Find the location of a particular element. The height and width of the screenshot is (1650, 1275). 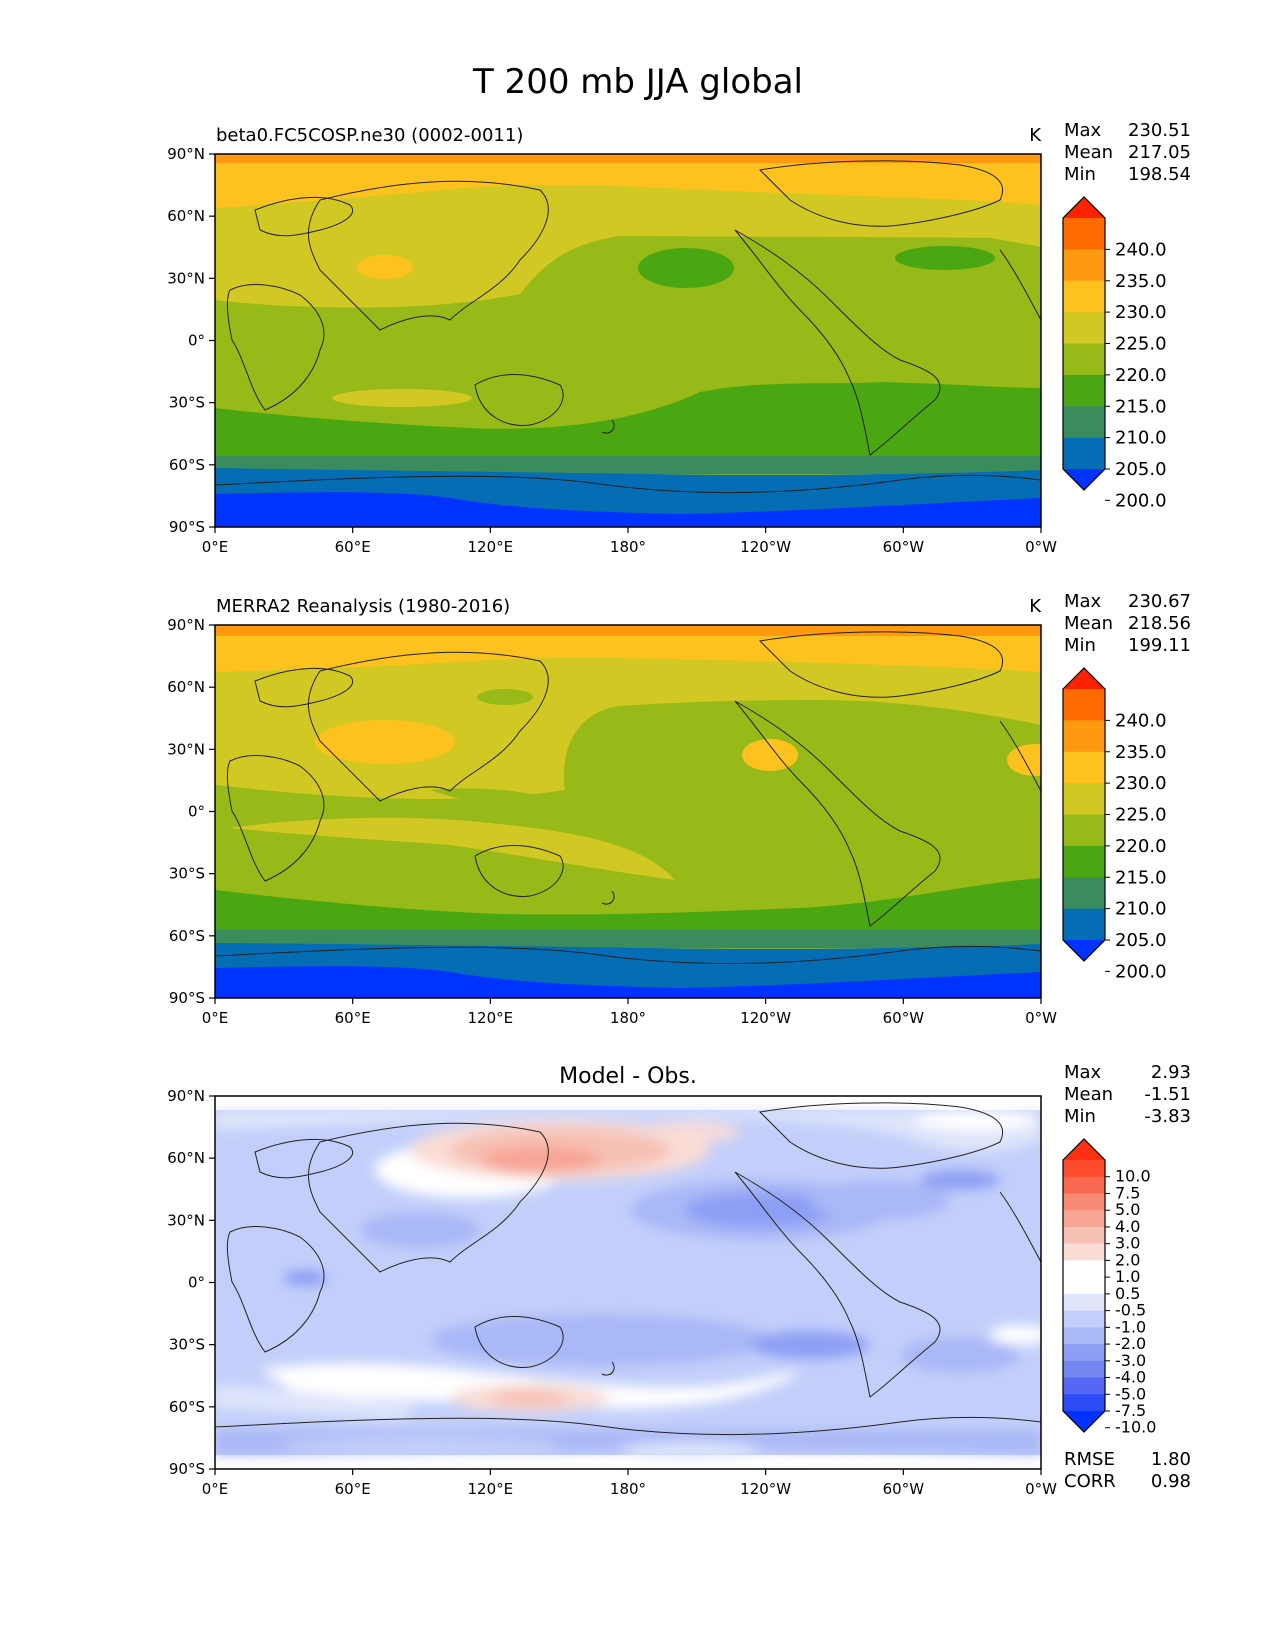

coastlines is located at coordinates (628, 1269).